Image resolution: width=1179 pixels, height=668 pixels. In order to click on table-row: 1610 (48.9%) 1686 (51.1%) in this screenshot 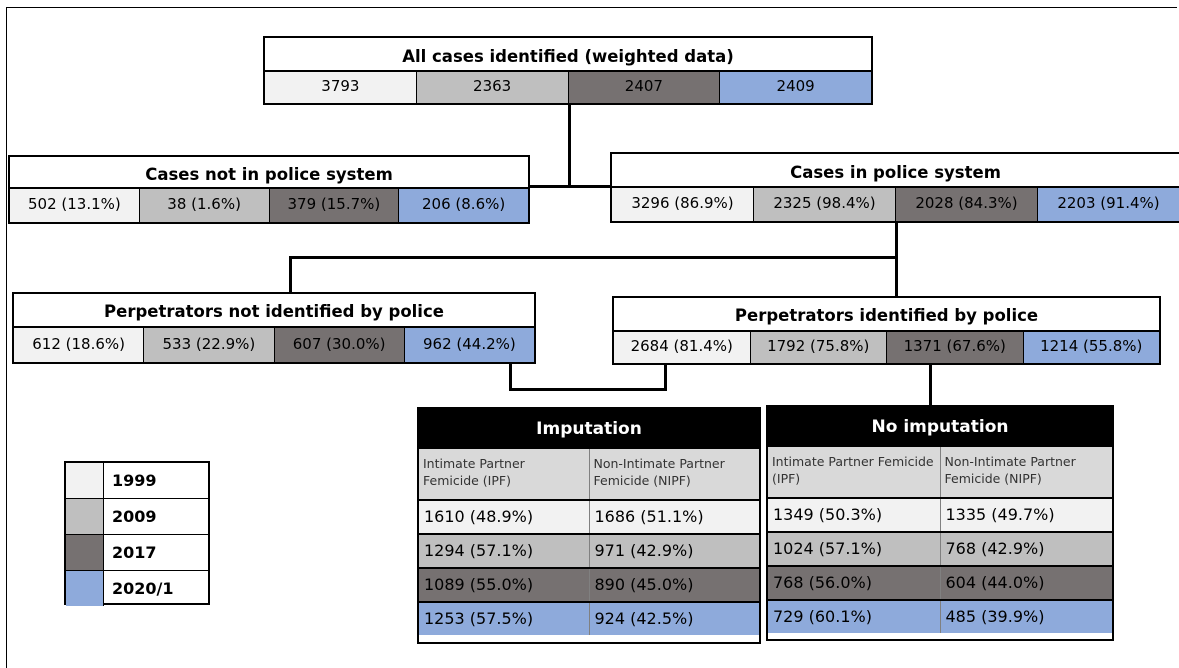, I will do `click(589, 516)`.